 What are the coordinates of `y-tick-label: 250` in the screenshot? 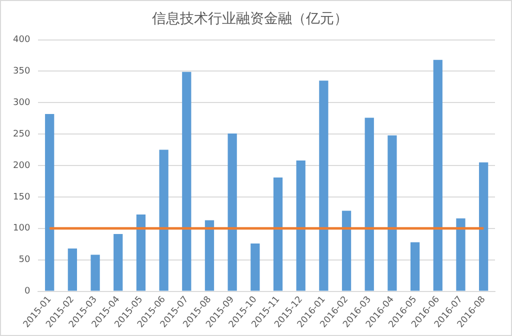 It's located at (21, 134).